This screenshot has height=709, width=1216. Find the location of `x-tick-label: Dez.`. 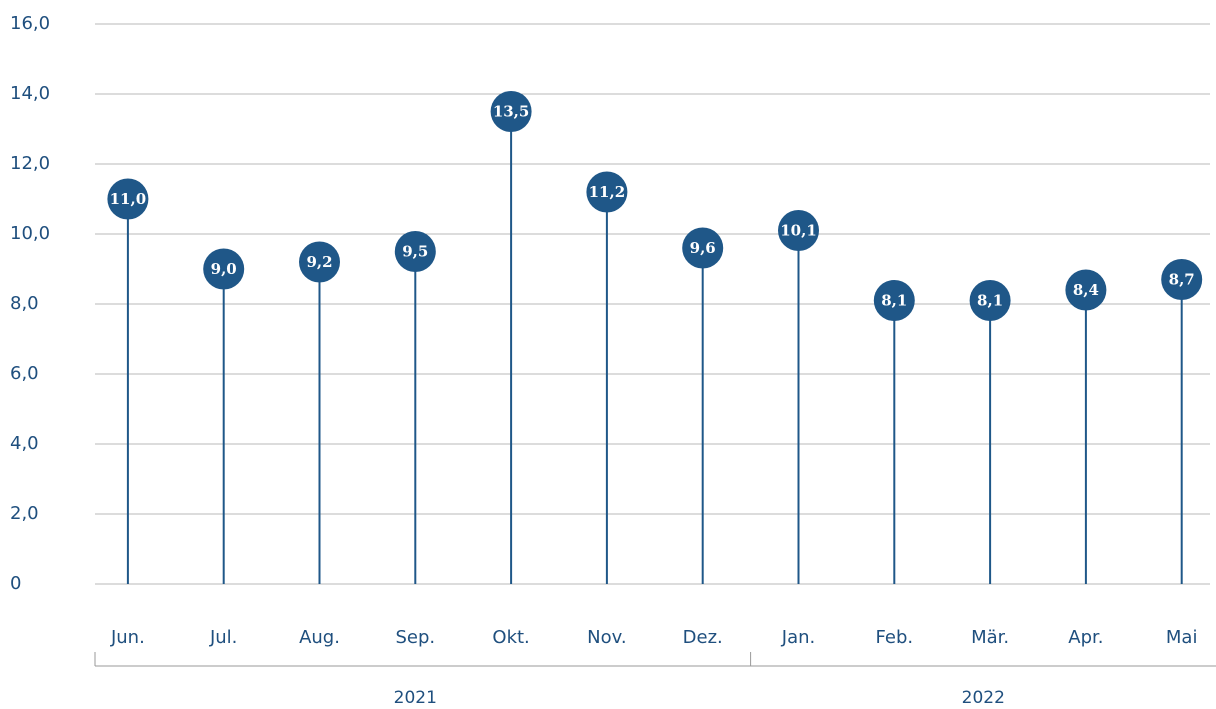

x-tick-label: Dez. is located at coordinates (703, 637).